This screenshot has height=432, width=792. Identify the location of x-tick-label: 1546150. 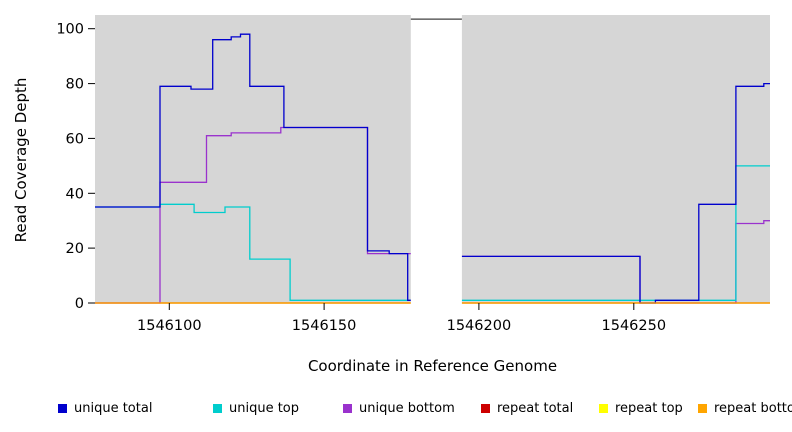
(324, 326).